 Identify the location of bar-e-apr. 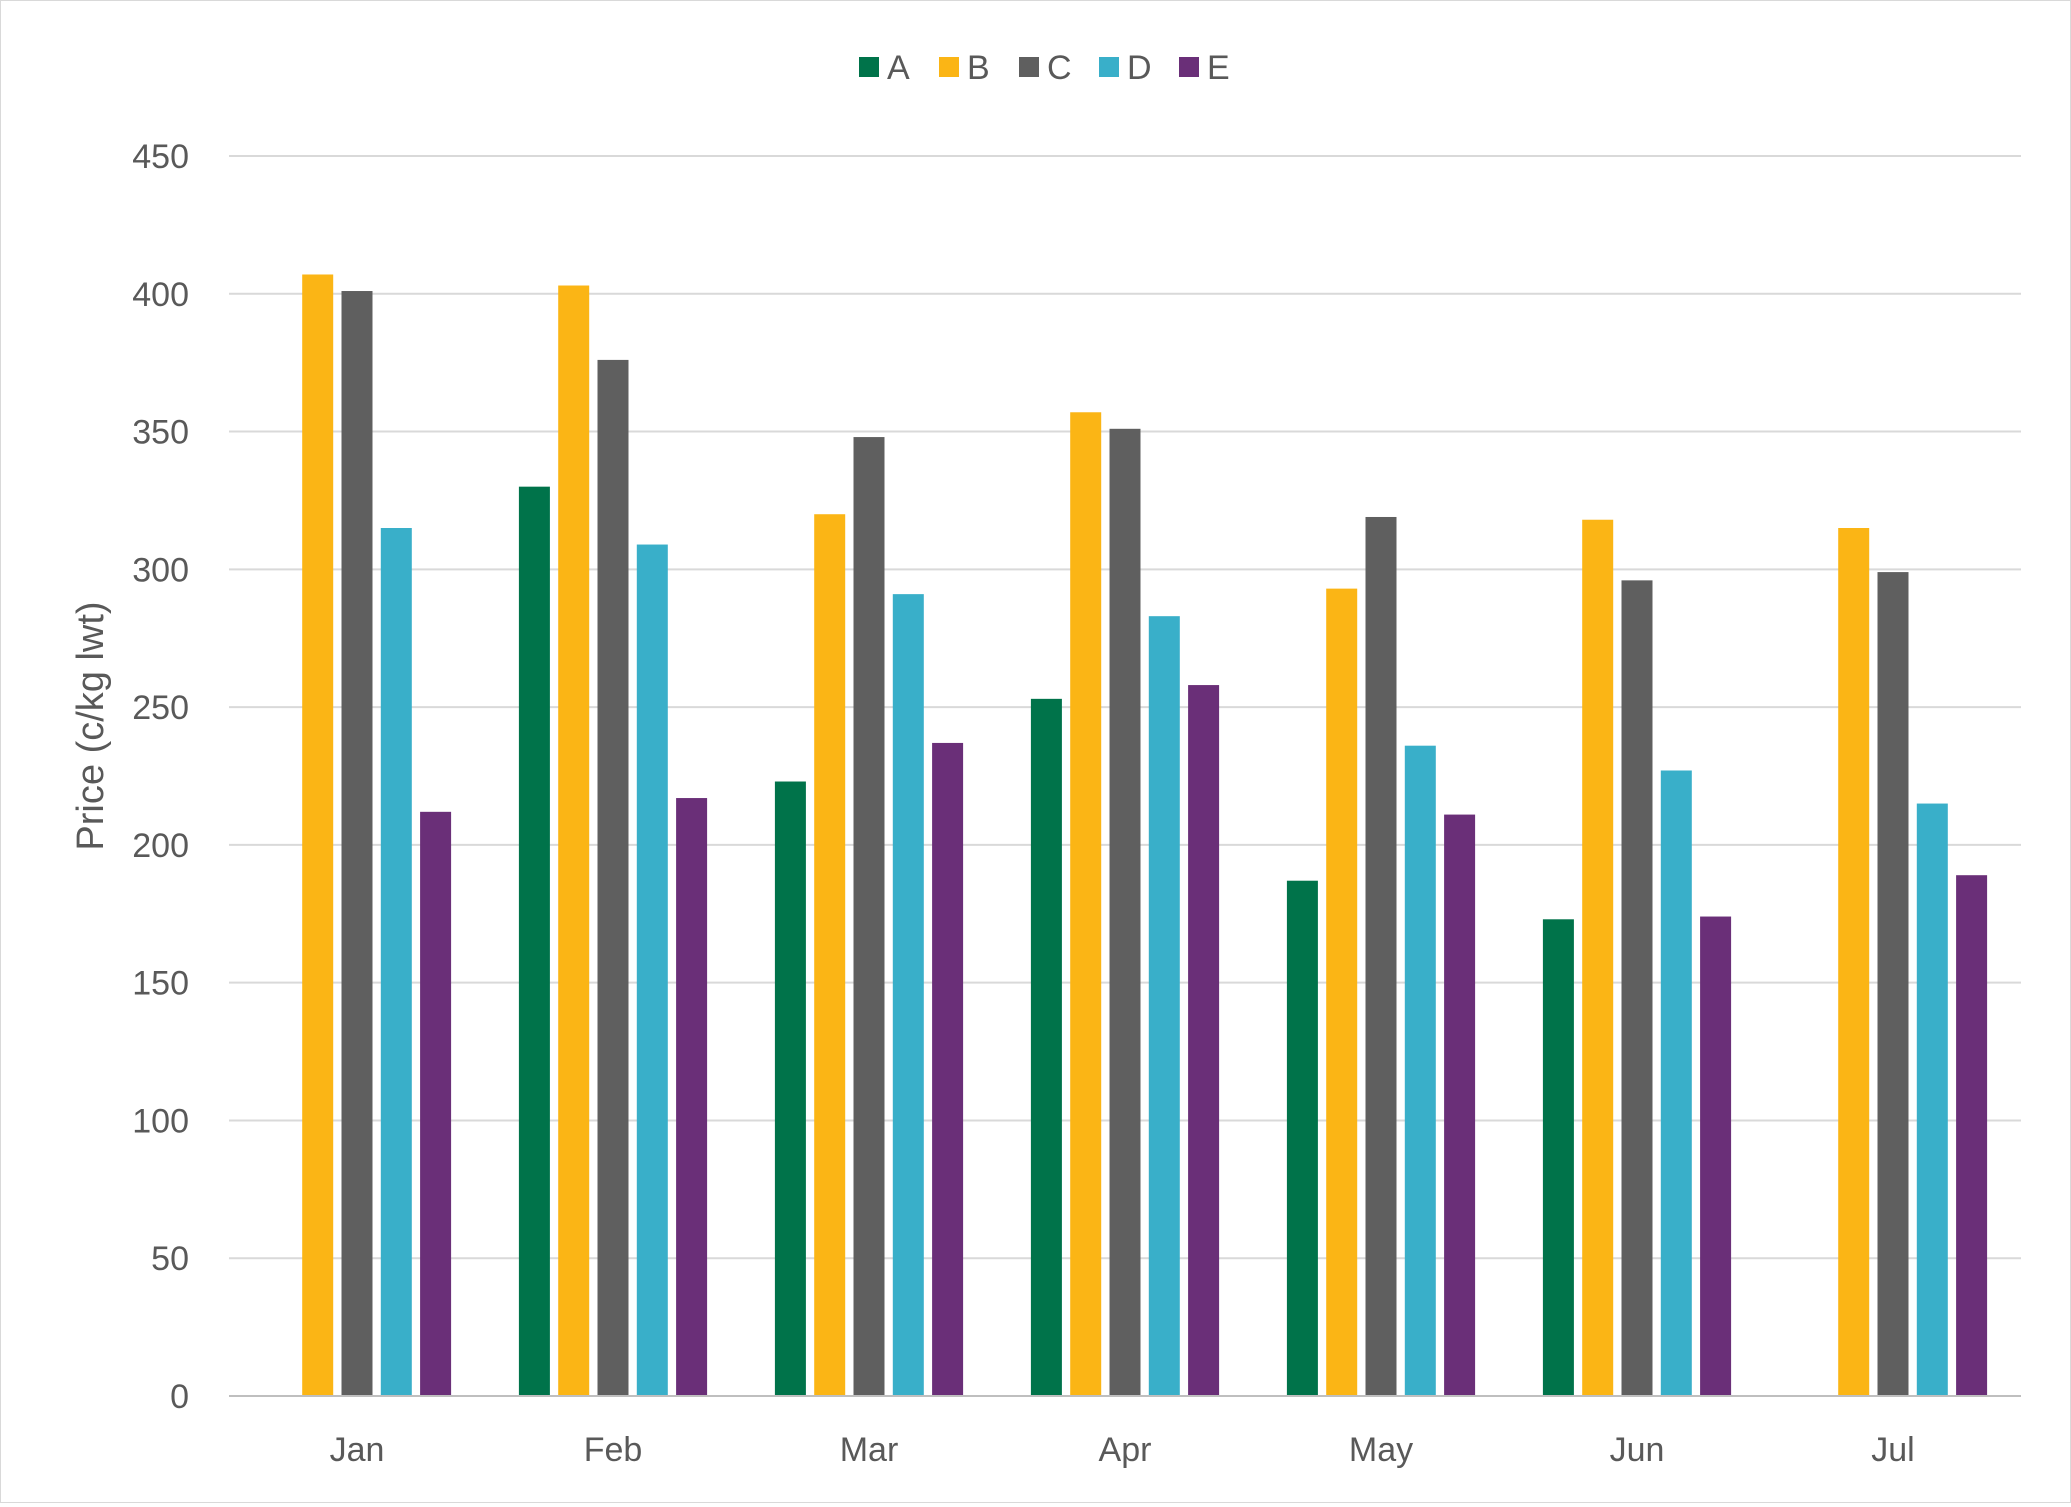
(1204, 1040).